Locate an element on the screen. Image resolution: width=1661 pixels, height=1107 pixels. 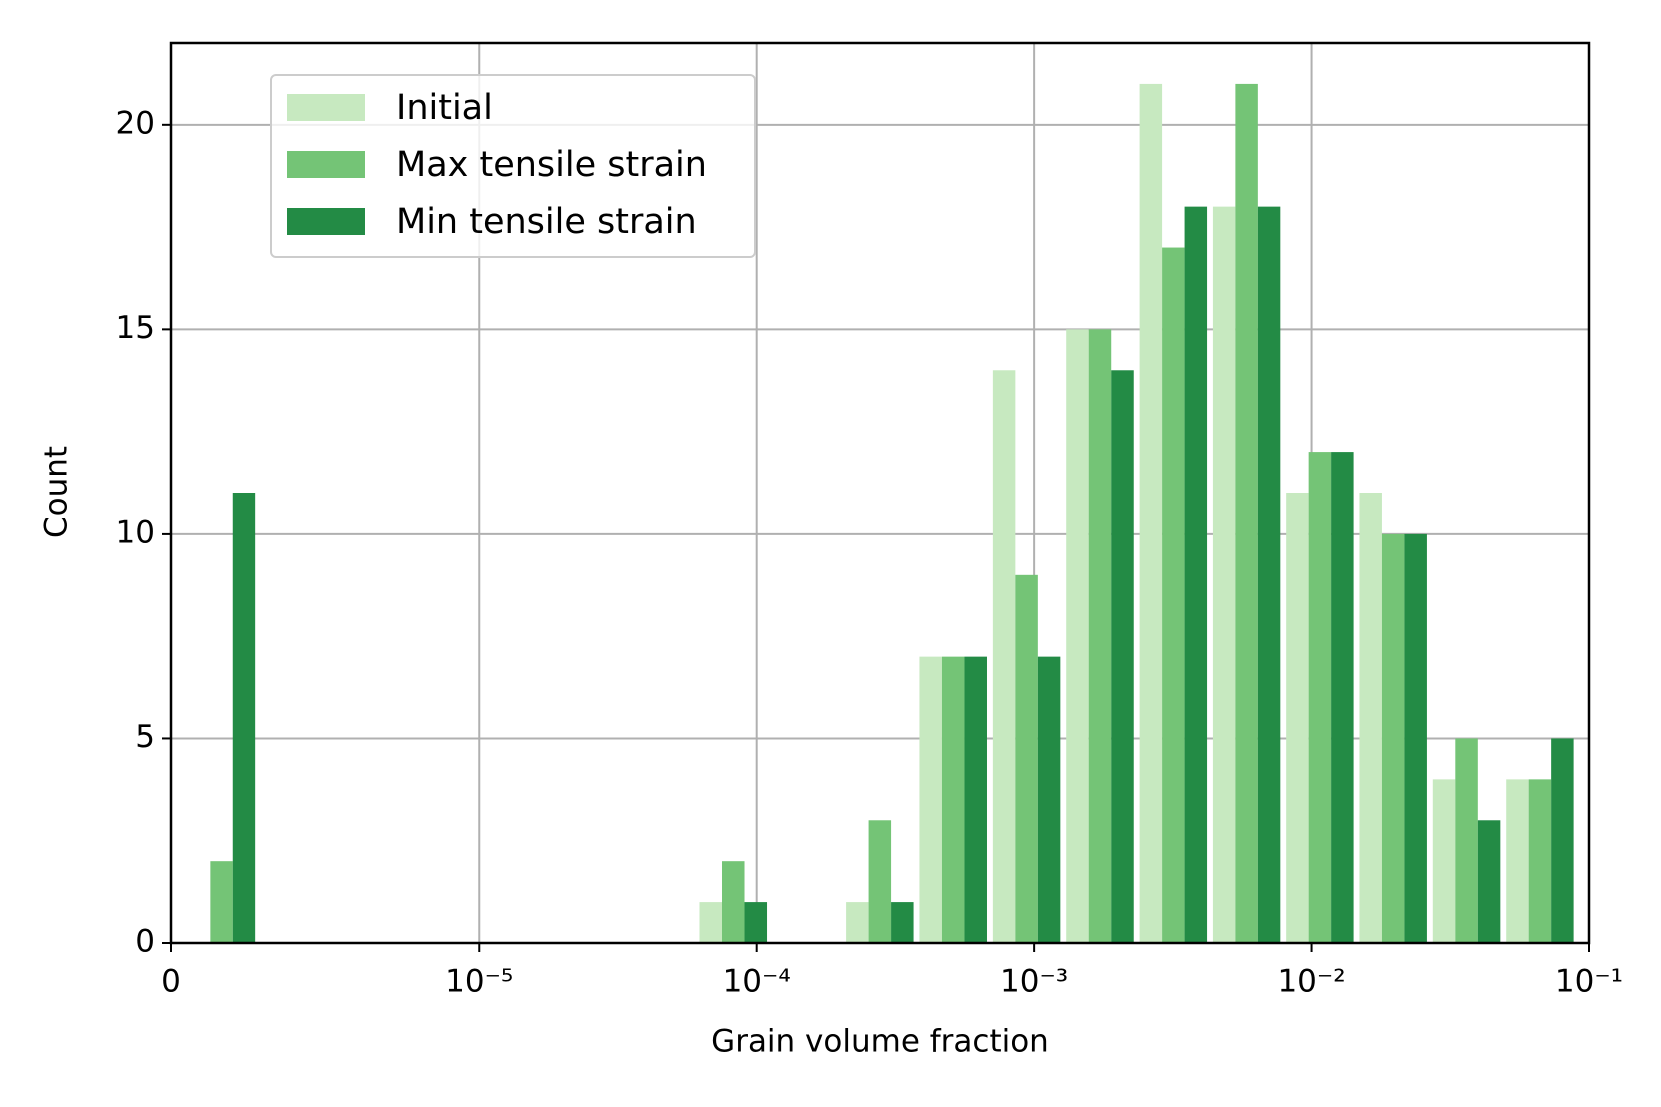
legend-frame is located at coordinates (513, 166).